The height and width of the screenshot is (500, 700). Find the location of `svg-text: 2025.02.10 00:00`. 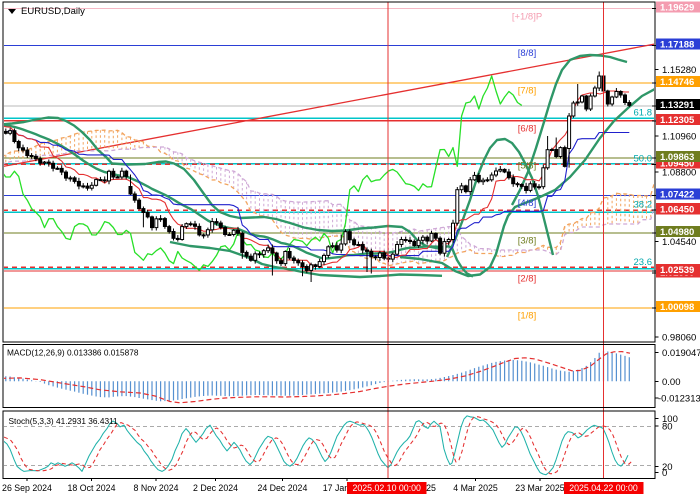

svg-text: 2025.02.10 00:00 is located at coordinates (386, 488).